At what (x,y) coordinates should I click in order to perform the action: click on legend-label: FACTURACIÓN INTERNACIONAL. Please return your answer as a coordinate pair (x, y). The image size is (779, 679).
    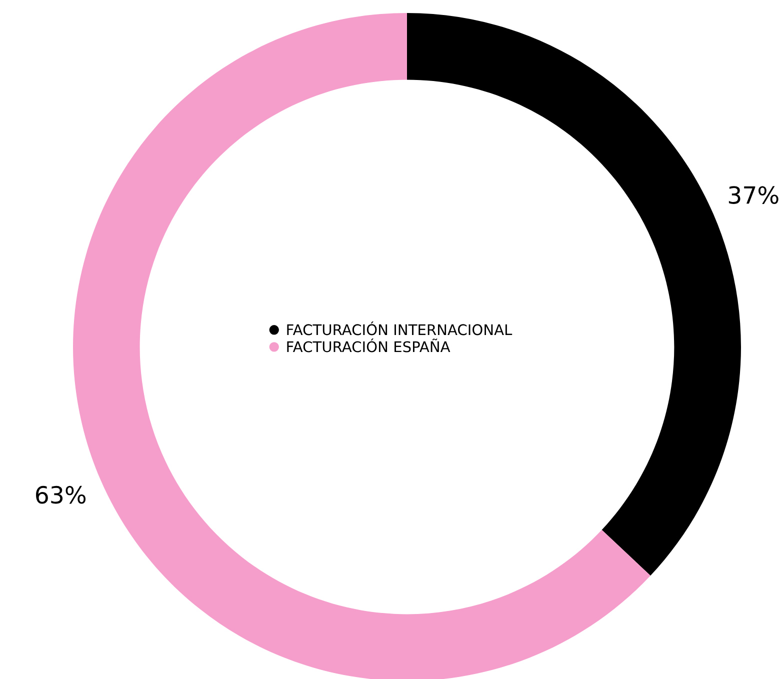
    Looking at the image, I should click on (399, 329).